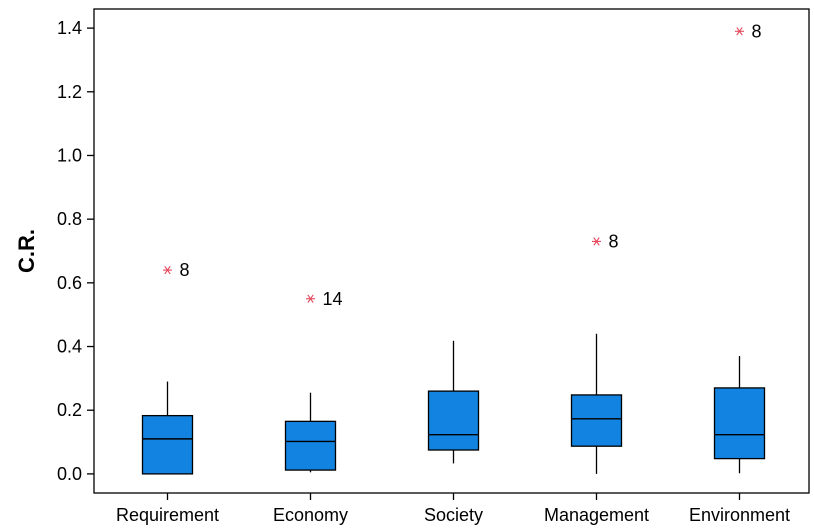 Image resolution: width=814 pixels, height=528 pixels. I want to click on box-requirement: 8, so click(167, 367).